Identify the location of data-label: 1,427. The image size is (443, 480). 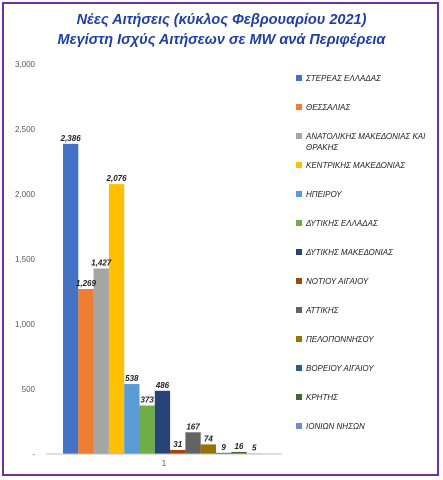
(101, 262).